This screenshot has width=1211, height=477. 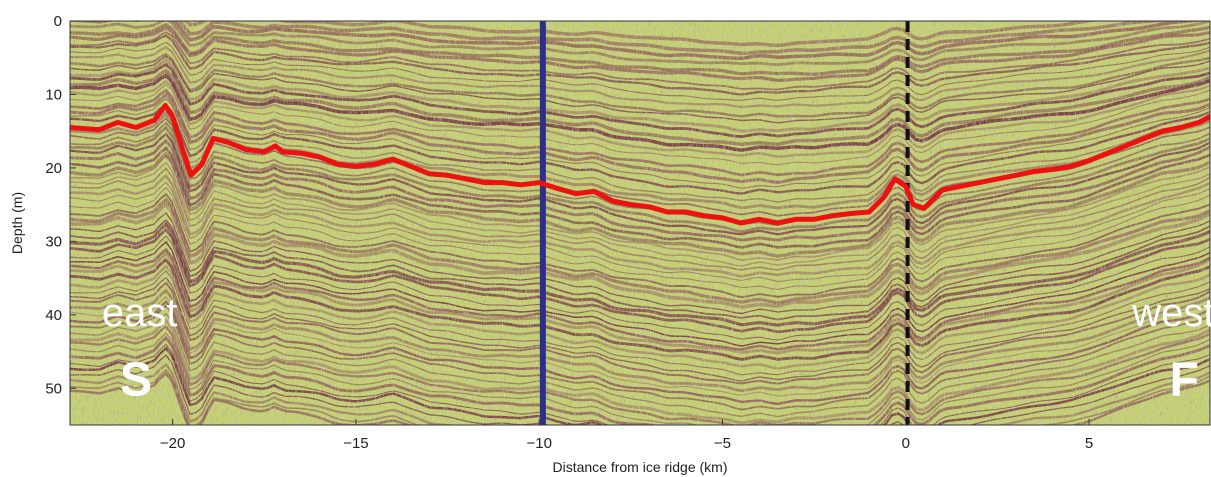 What do you see at coordinates (626, 435) in the screenshot?
I see `x-axis-ticks: −20 −15 −10 −5 0 5` at bounding box center [626, 435].